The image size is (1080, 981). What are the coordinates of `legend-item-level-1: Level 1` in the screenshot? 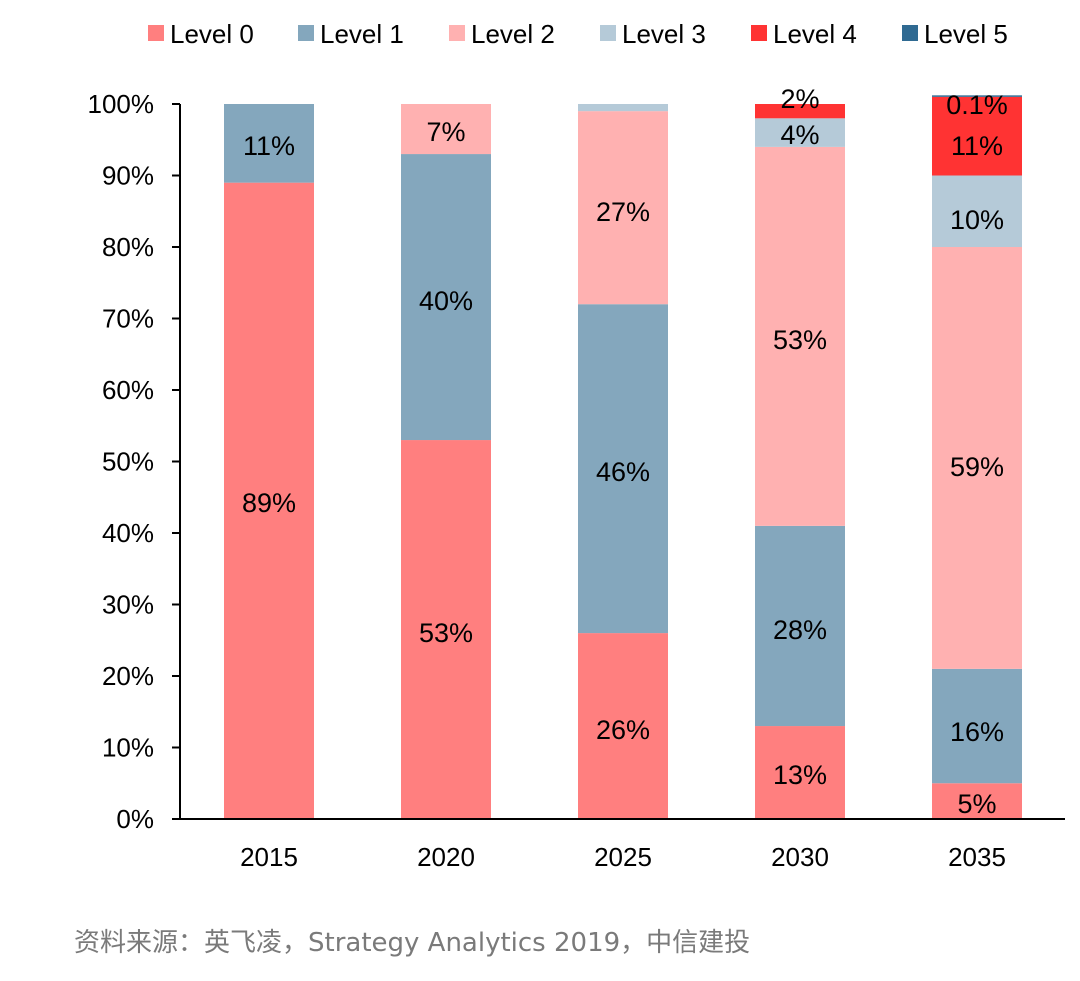 It's located at (351, 34).